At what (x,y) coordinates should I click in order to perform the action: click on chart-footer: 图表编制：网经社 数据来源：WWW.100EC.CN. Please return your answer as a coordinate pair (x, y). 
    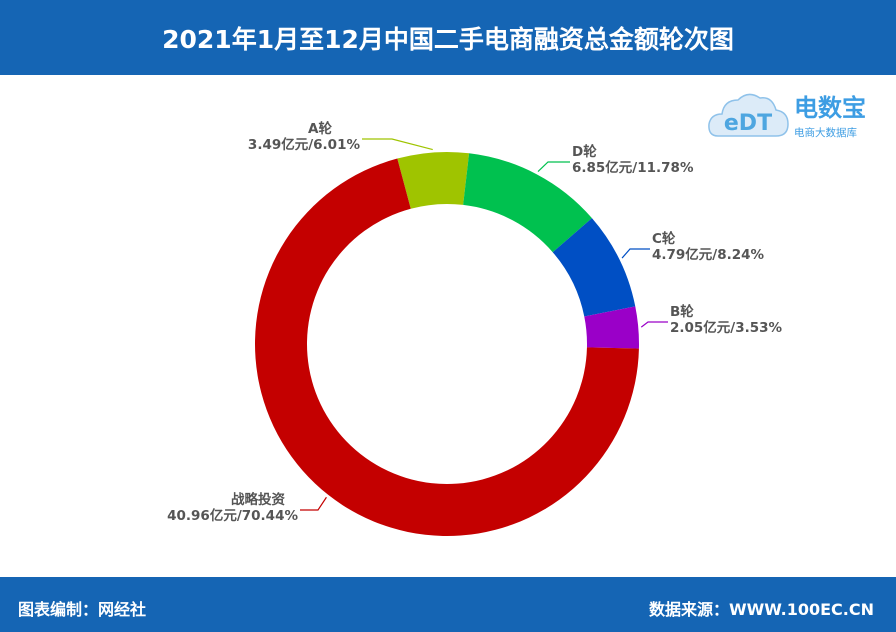
    Looking at the image, I should click on (448, 604).